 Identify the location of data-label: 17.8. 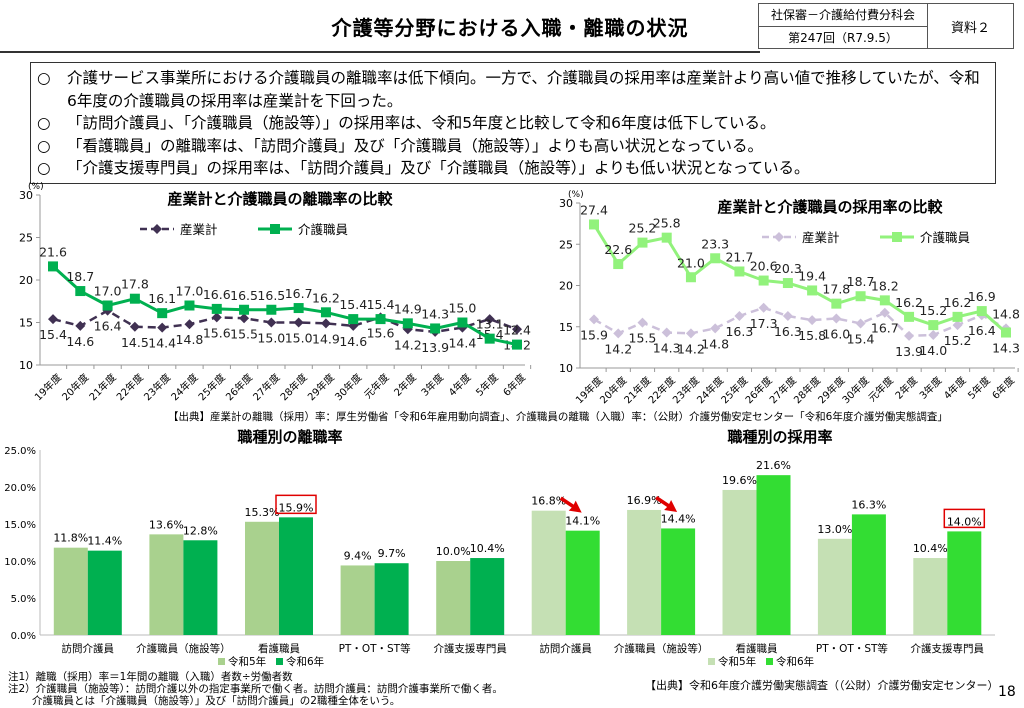
(135, 284).